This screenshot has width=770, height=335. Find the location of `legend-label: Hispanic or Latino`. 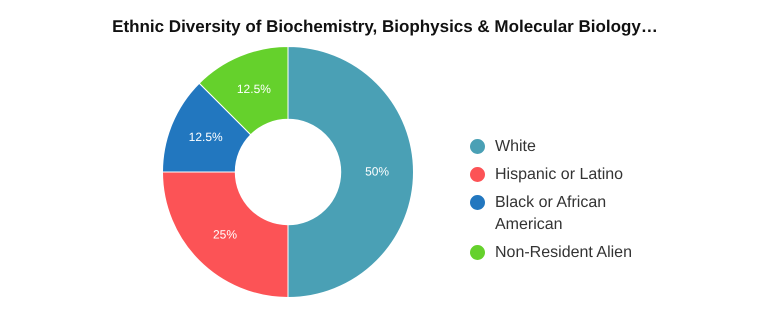

legend-label: Hispanic or Latino is located at coordinates (559, 175).